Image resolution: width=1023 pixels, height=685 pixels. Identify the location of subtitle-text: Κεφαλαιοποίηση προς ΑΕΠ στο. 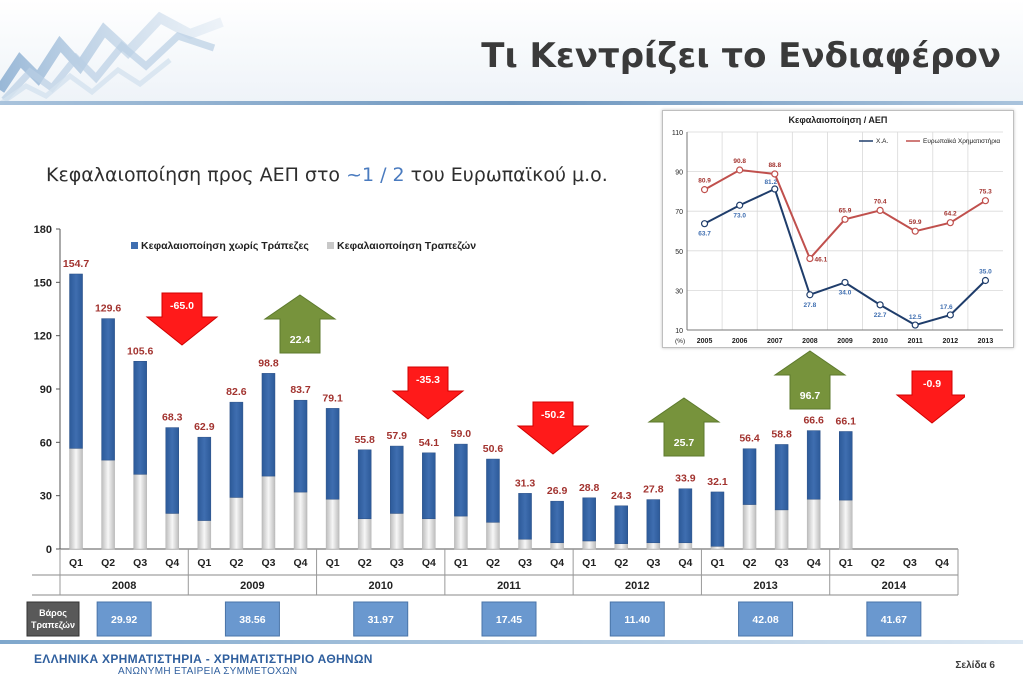
(196, 175).